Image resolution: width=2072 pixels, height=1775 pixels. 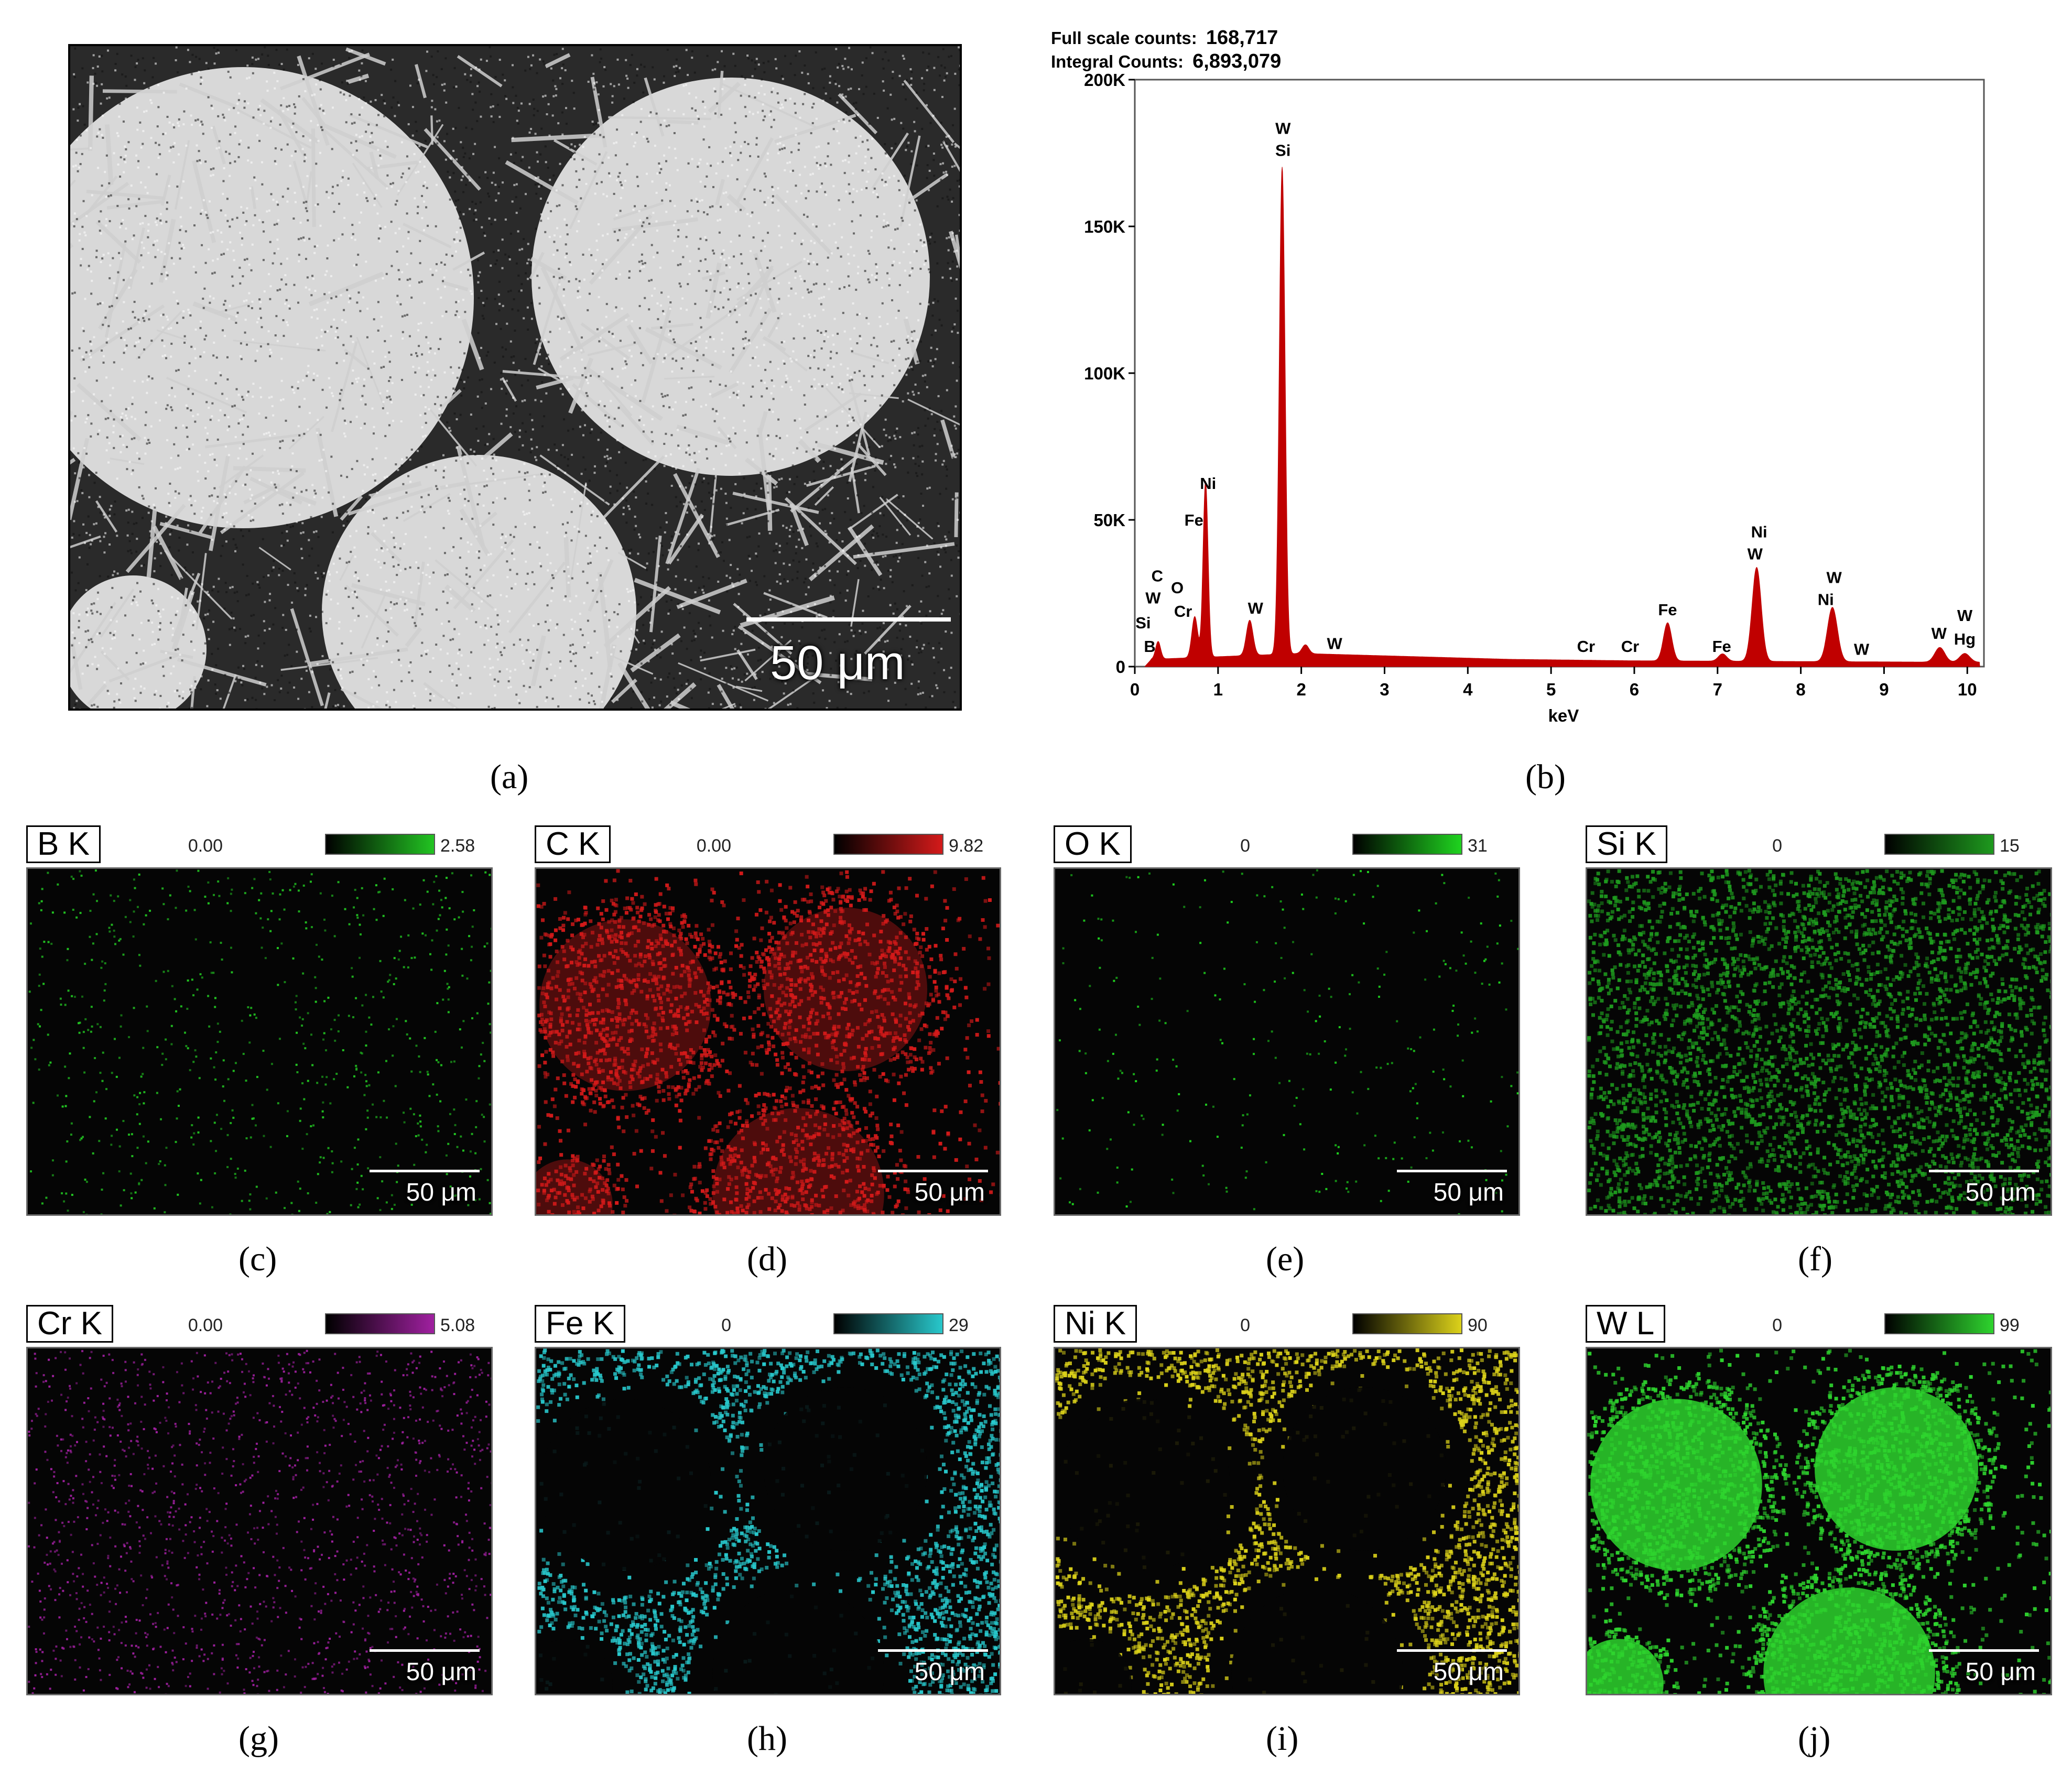 What do you see at coordinates (63, 844) in the screenshot?
I see `element-map-label: B K` at bounding box center [63, 844].